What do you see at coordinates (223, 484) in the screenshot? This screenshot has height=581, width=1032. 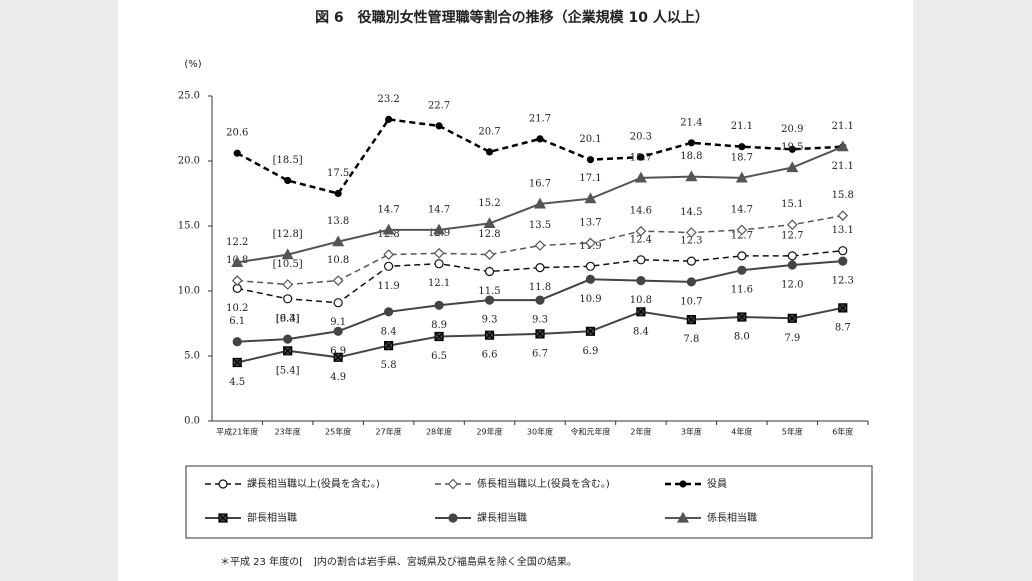 I see `legend-marker` at bounding box center [223, 484].